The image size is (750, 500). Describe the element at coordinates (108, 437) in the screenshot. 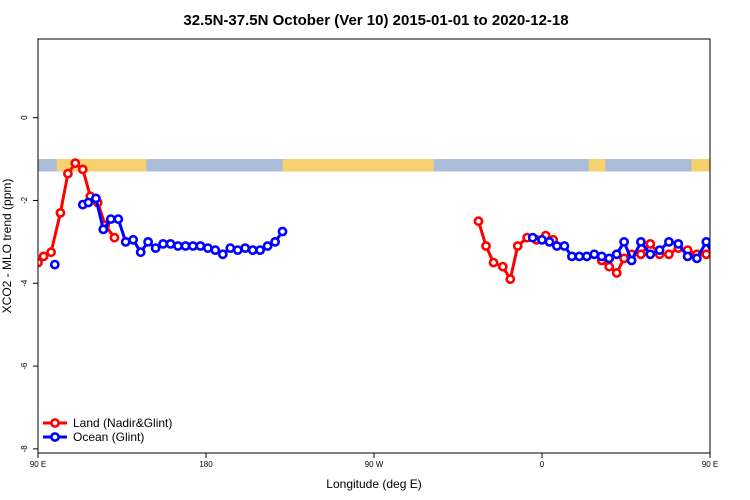

I see `ocean-legend-label: Ocean (Glint)` at that location.